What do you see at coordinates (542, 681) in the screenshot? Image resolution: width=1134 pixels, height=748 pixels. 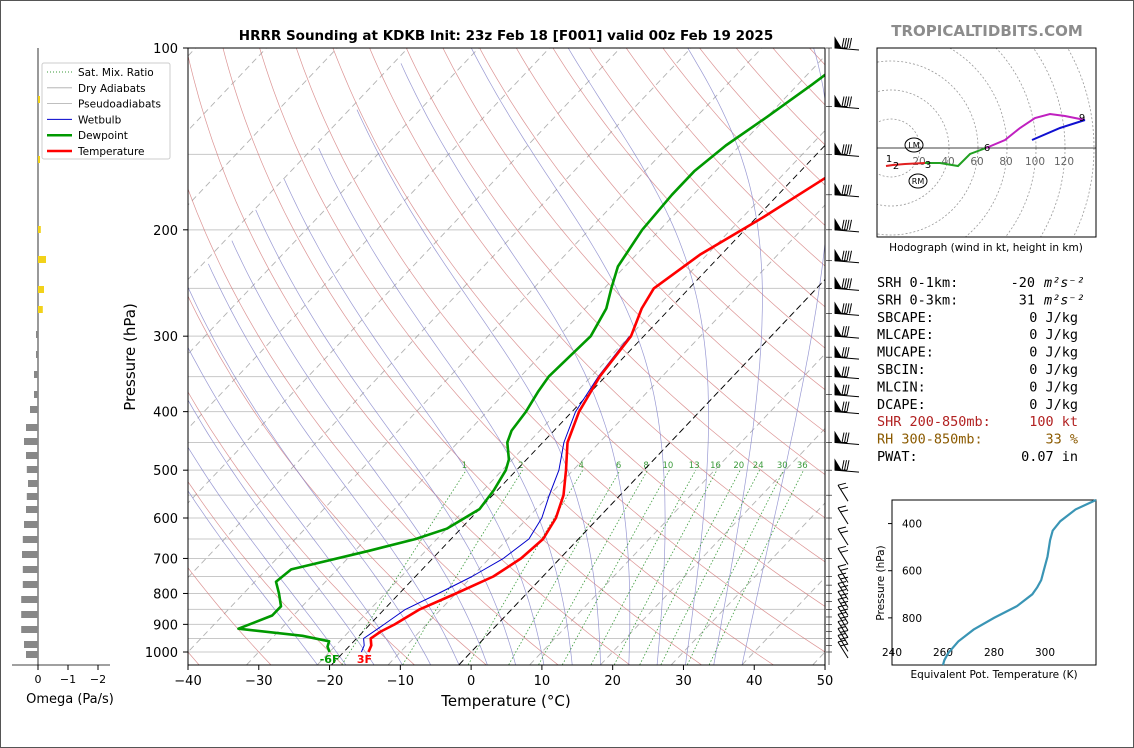 I see `x-tick-label: 10` at bounding box center [542, 681].